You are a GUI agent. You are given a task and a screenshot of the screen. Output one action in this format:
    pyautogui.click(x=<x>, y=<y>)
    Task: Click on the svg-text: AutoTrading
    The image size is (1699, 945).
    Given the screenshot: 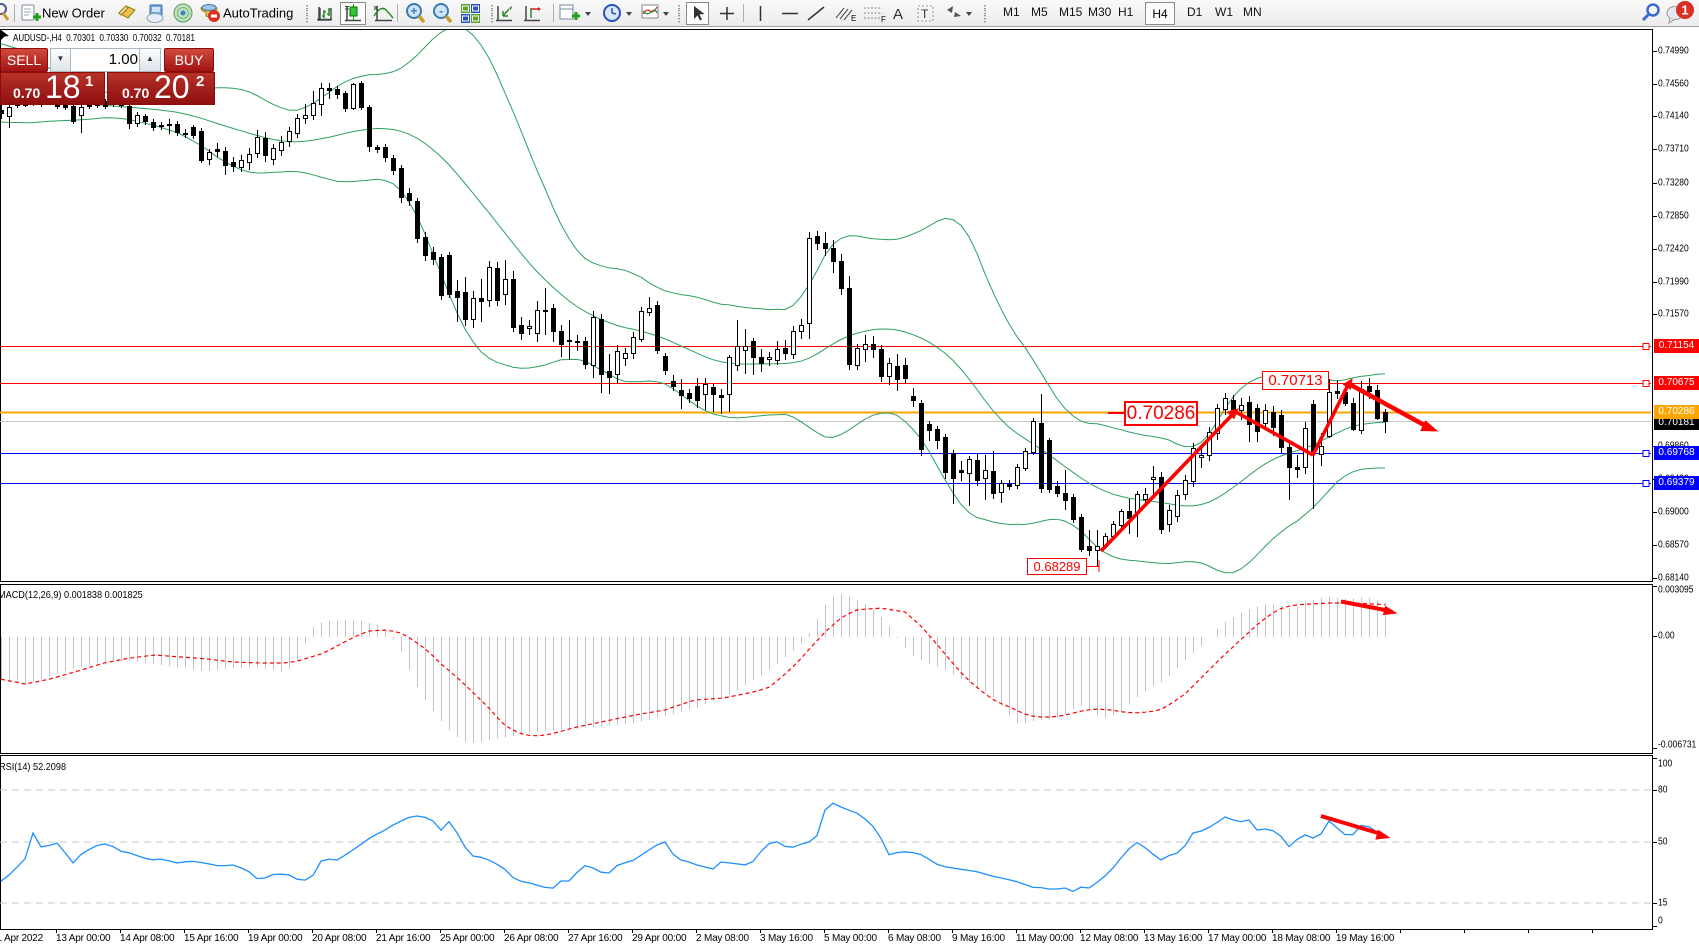 What is the action you would take?
    pyautogui.click(x=258, y=13)
    